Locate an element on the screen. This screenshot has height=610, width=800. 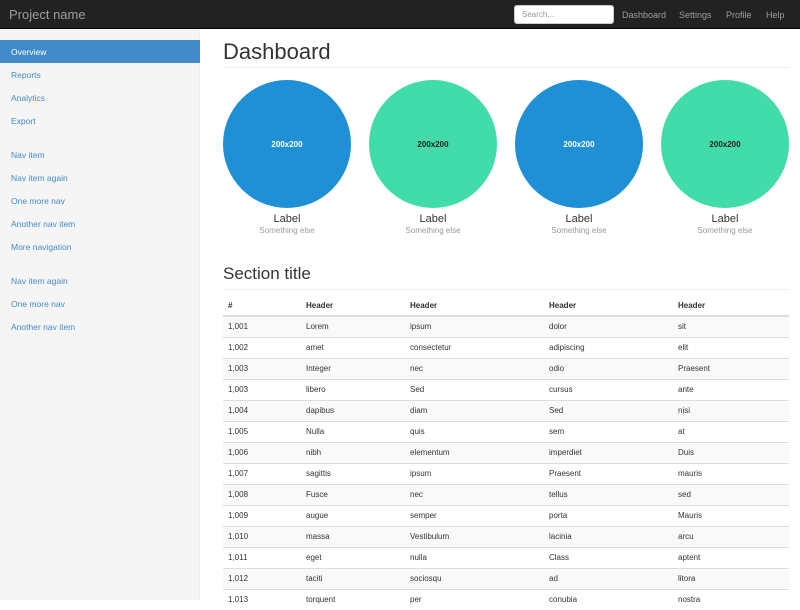
table-cell: Duis is located at coordinates (731, 452).